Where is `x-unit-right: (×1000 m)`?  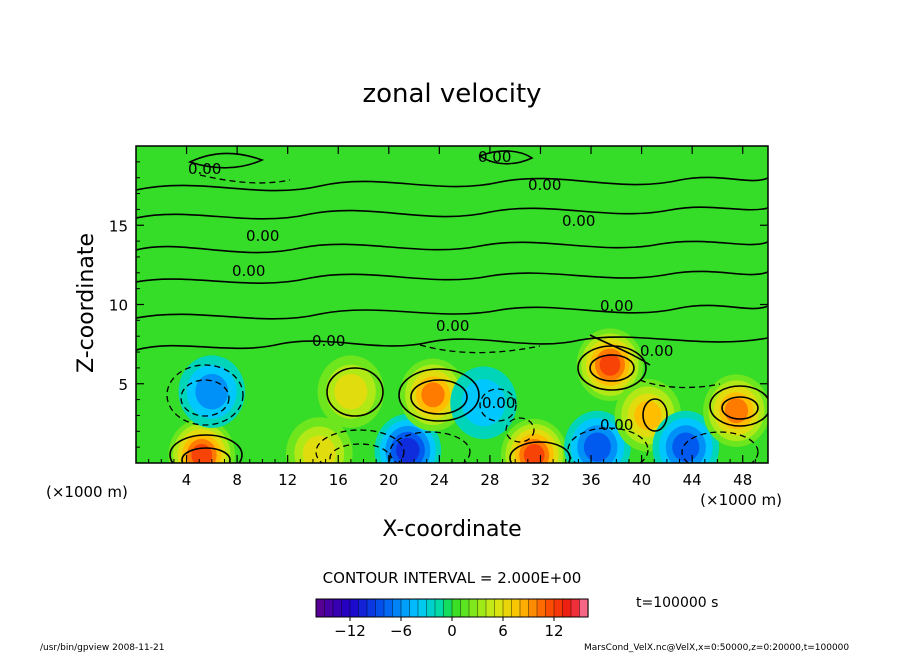
x-unit-right: (×1000 m) is located at coordinates (741, 500).